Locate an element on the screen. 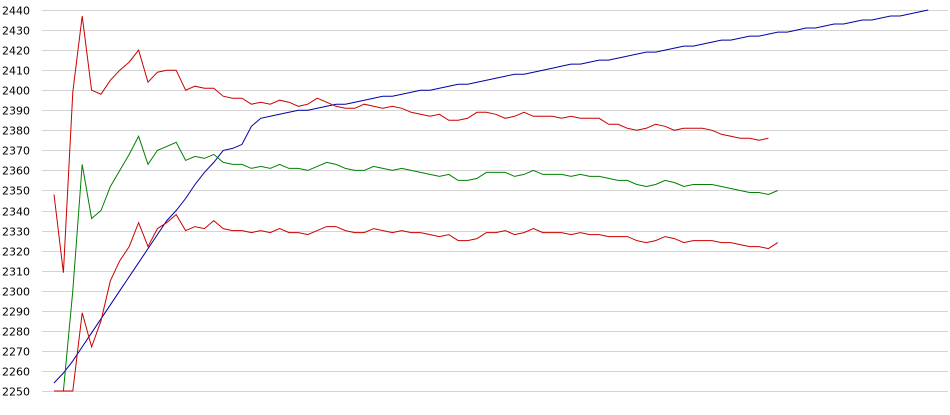  y-tick-label: 2390 is located at coordinates (16, 111).